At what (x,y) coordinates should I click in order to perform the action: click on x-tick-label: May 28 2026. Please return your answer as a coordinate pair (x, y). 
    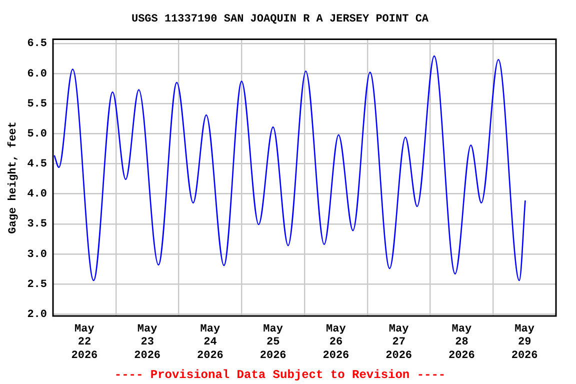
    Looking at the image, I should click on (461, 342).